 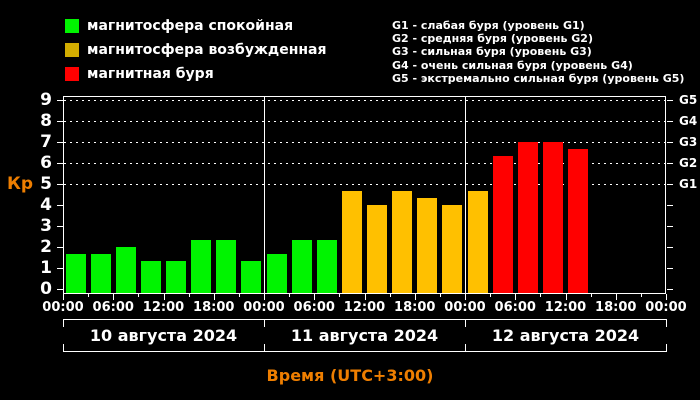 What do you see at coordinates (46, 247) in the screenshot?
I see `y-tick-label: 2` at bounding box center [46, 247].